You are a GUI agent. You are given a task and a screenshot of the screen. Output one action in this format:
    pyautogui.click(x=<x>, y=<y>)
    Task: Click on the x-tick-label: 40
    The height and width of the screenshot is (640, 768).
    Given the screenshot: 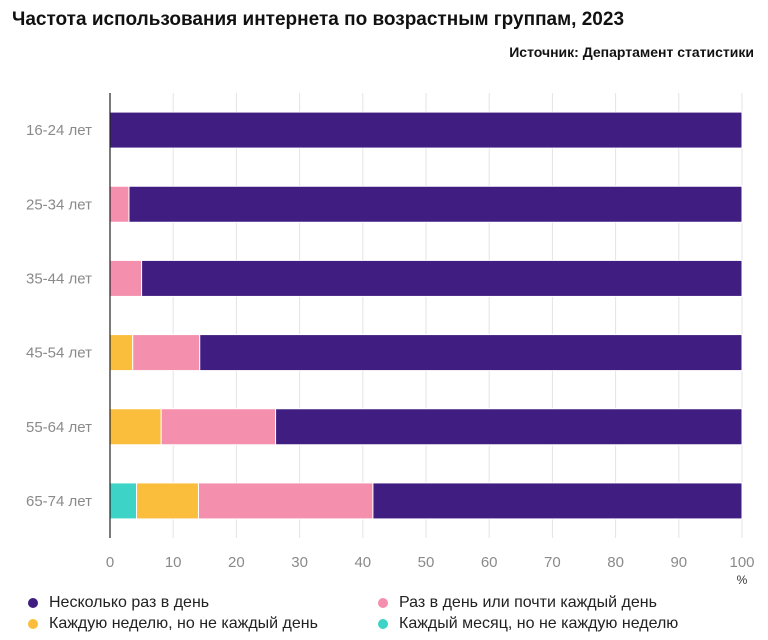 What is the action you would take?
    pyautogui.click(x=362, y=562)
    